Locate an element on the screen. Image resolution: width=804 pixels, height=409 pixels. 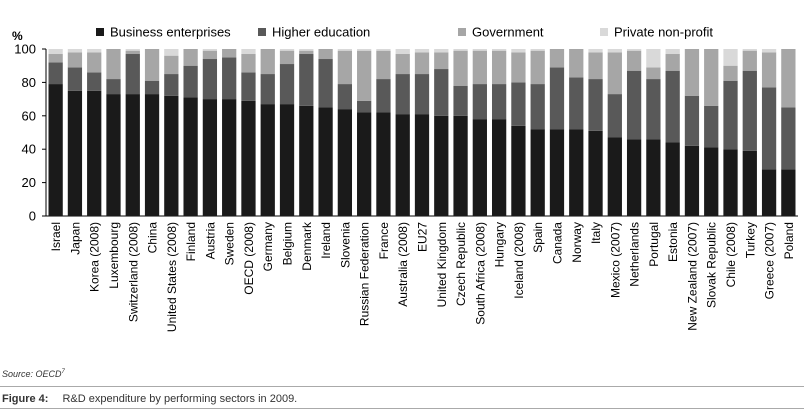
bar-higher-turkey is located at coordinates (749, 110).